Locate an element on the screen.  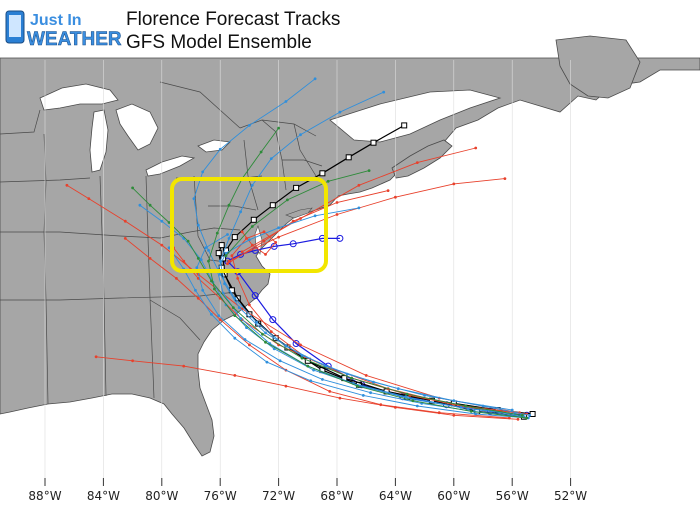
long-island is located at coordinates (299, 213).